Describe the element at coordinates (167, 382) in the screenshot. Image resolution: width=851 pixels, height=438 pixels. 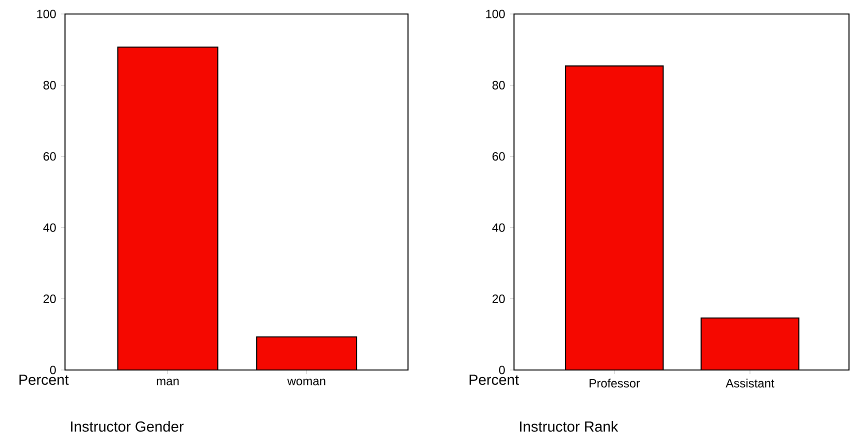
I see `x-tick-label: man` at that location.